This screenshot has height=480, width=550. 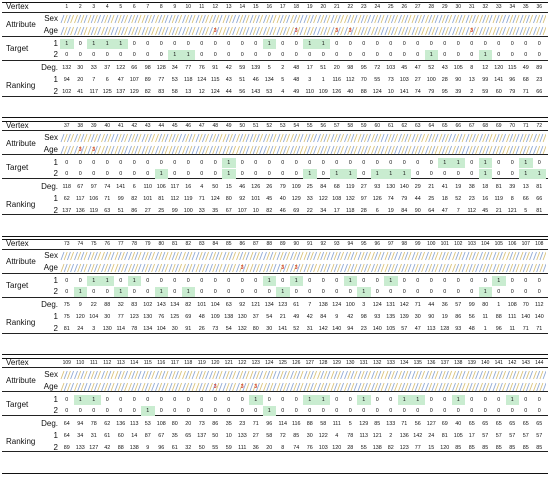 I want to click on r2-cell: 100, so click(x=188, y=210).